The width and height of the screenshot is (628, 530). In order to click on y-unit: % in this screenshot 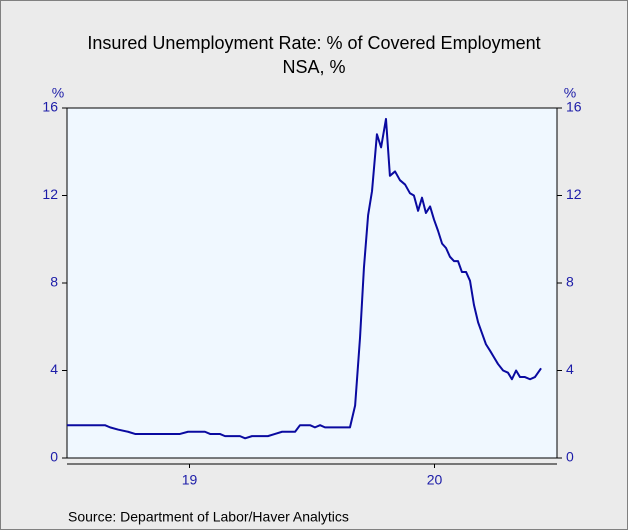, I will do `click(58, 93)`.